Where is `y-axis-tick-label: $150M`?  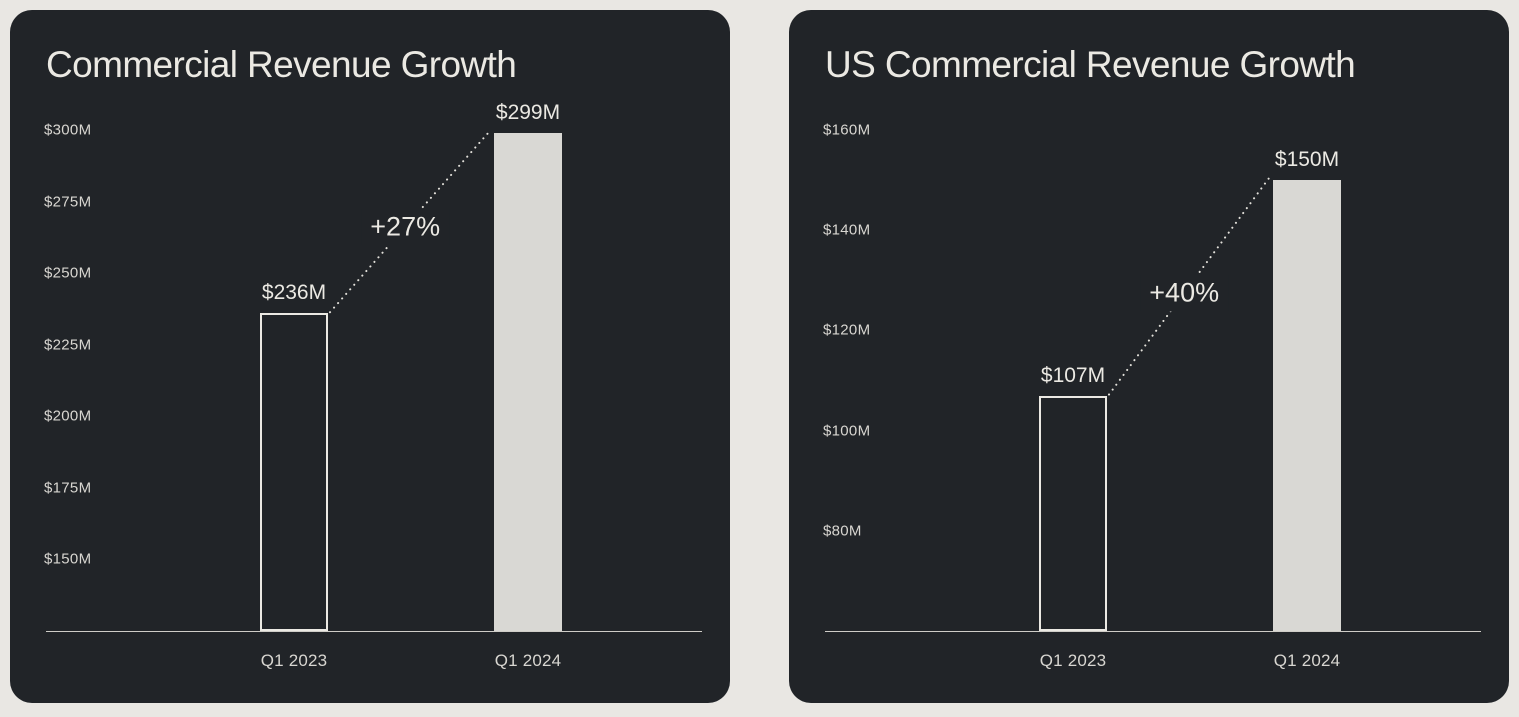 y-axis-tick-label: $150M is located at coordinates (68, 559).